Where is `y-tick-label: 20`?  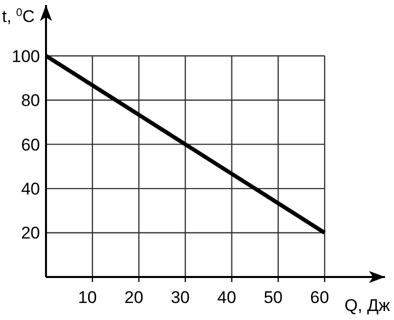
y-tick-label: 20 is located at coordinates (30, 233).